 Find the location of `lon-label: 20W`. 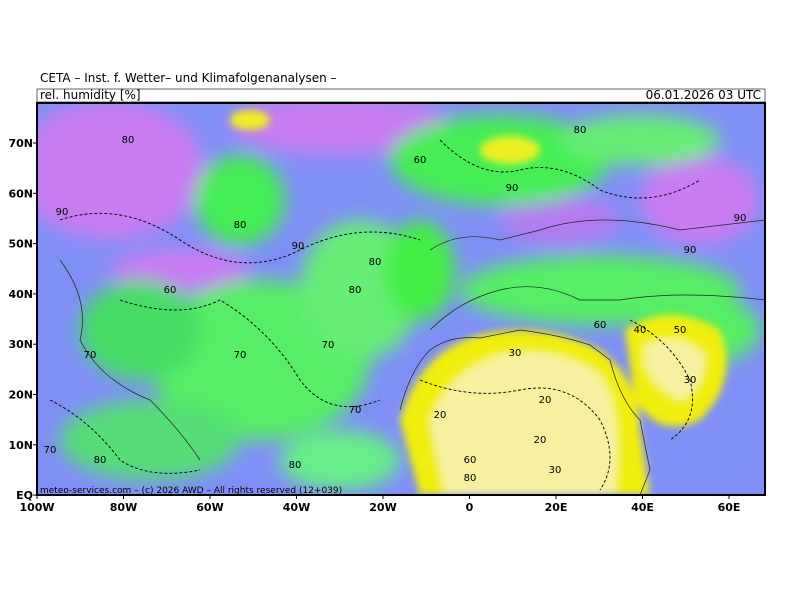

lon-label: 20W is located at coordinates (382, 507).